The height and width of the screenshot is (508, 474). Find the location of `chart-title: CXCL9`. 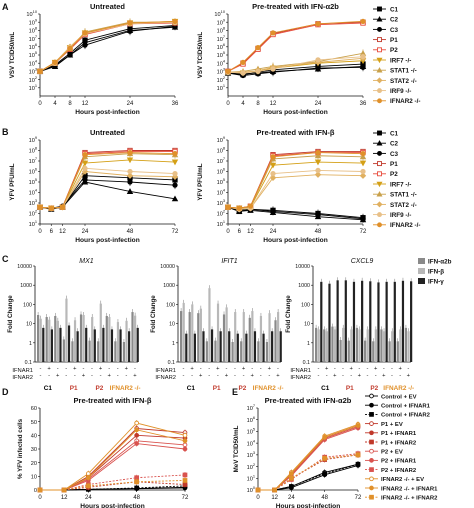

chart-title: CXCL9 is located at coordinates (362, 261).